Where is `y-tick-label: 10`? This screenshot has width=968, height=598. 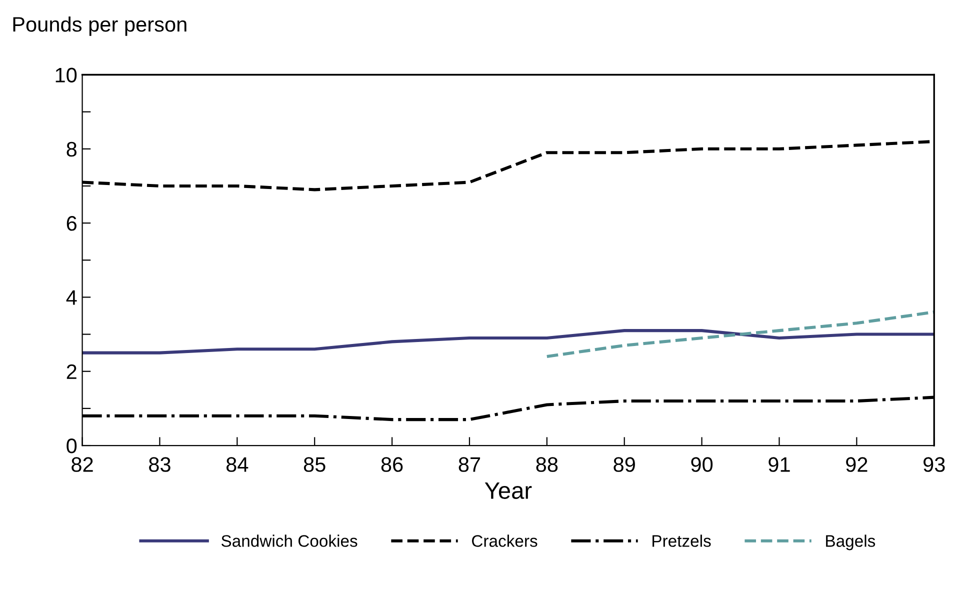 y-tick-label: 10 is located at coordinates (66, 75).